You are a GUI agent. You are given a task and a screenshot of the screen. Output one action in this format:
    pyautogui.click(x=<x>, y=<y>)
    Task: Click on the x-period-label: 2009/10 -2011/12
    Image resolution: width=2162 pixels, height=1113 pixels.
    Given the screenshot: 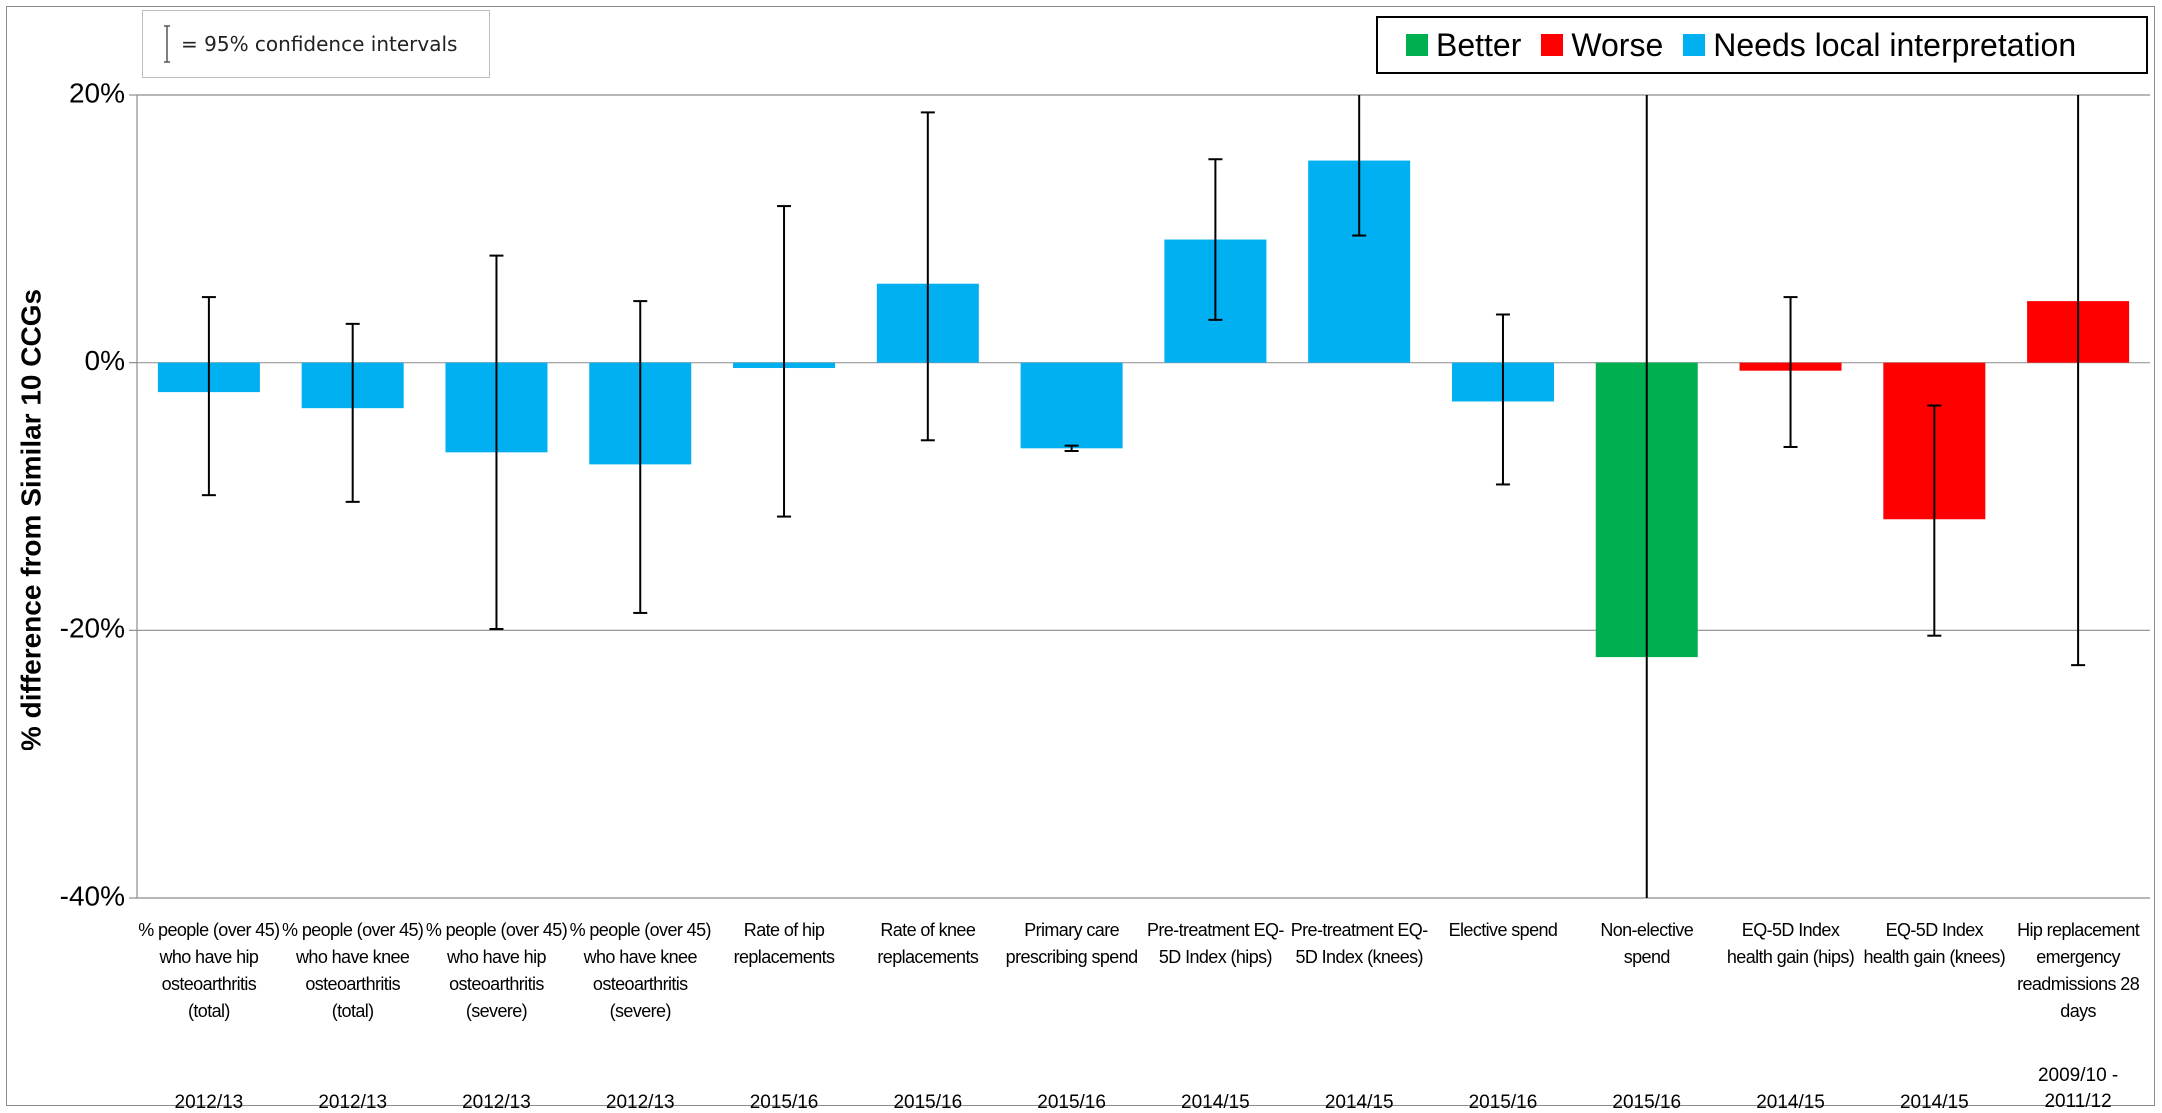 What is the action you would take?
    pyautogui.click(x=2078, y=1088)
    